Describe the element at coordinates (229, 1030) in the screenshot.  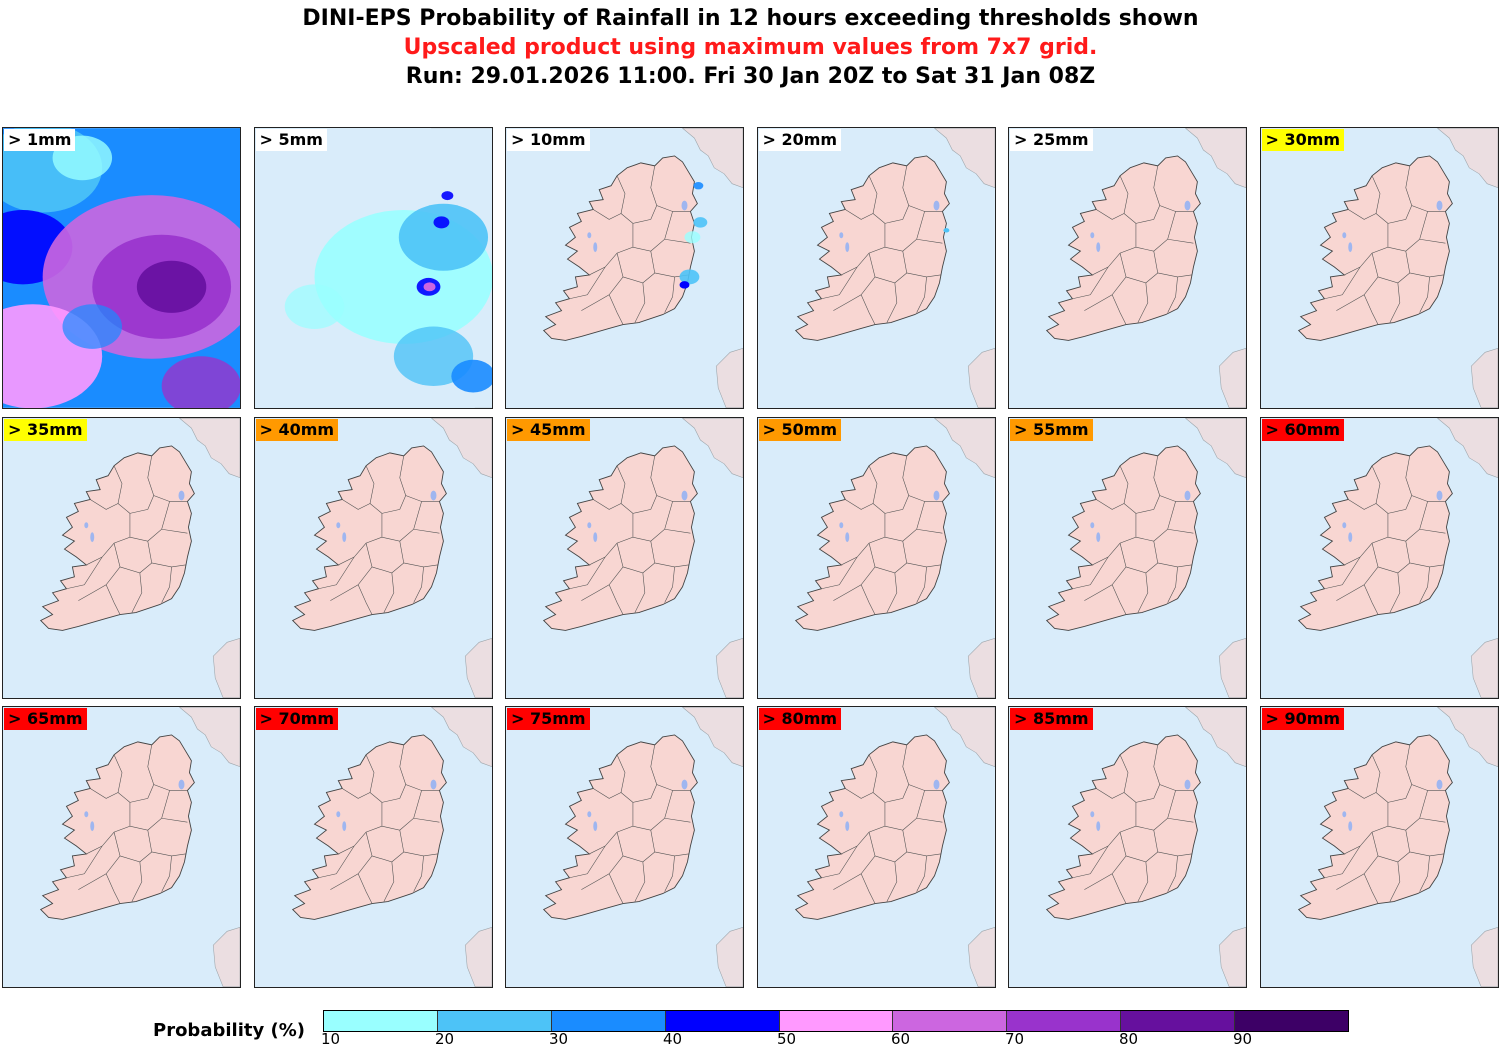
I see `colorbar-label: Probability (%)` at that location.